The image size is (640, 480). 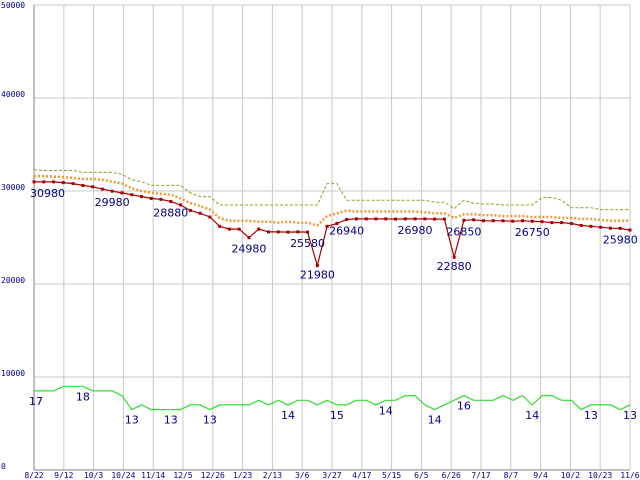 What do you see at coordinates (421, 475) in the screenshot?
I see `x-tick-label: 6/5` at bounding box center [421, 475].